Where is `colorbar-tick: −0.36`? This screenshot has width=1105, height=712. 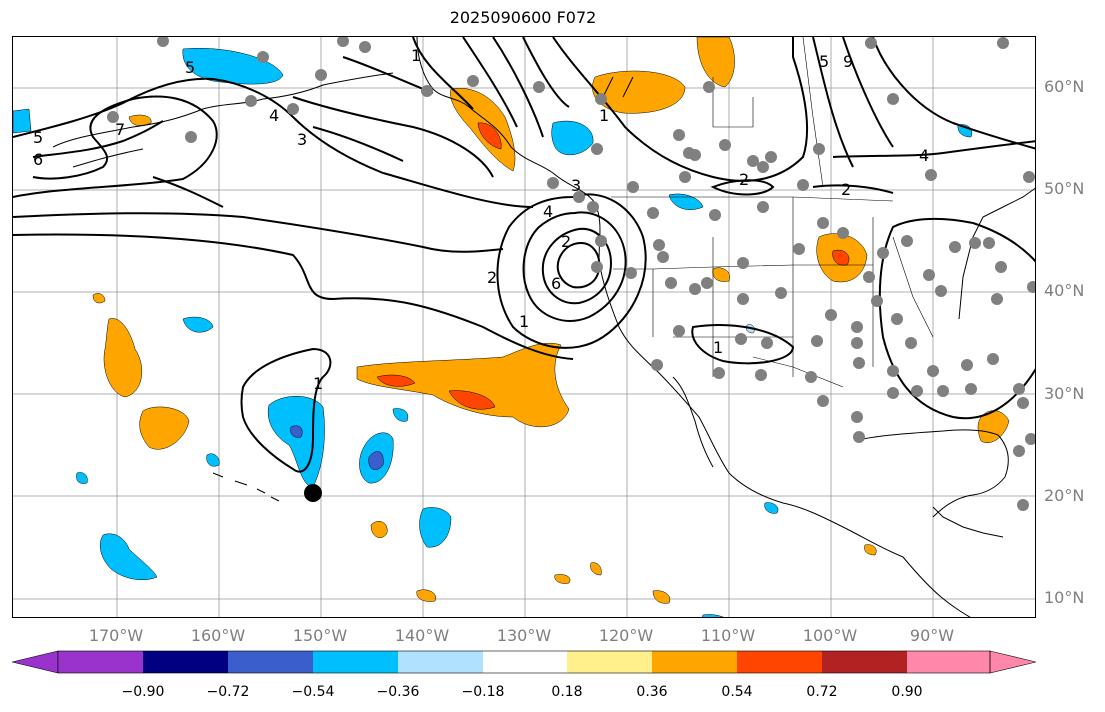
colorbar-tick: −0.36 is located at coordinates (398, 692).